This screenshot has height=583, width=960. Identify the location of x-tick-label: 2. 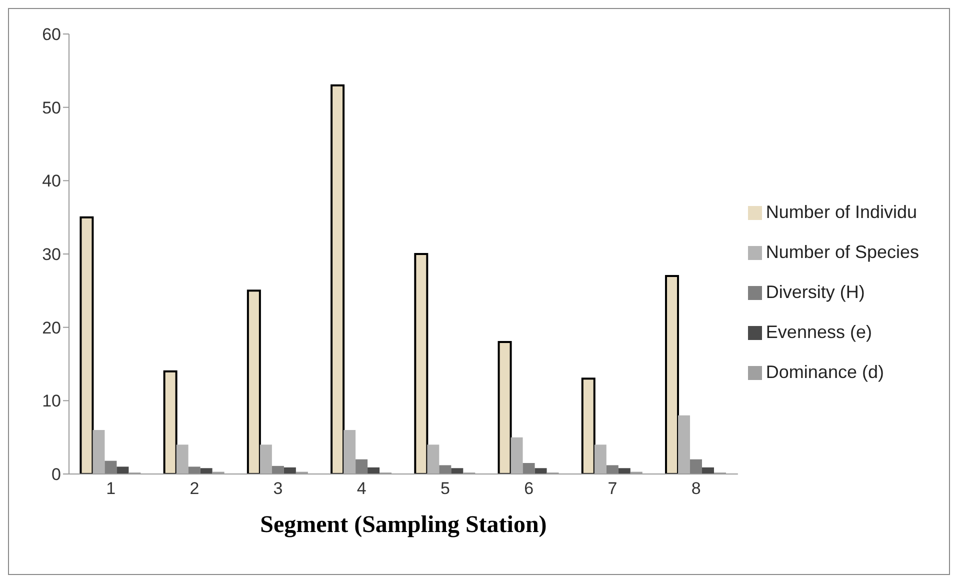
(195, 488).